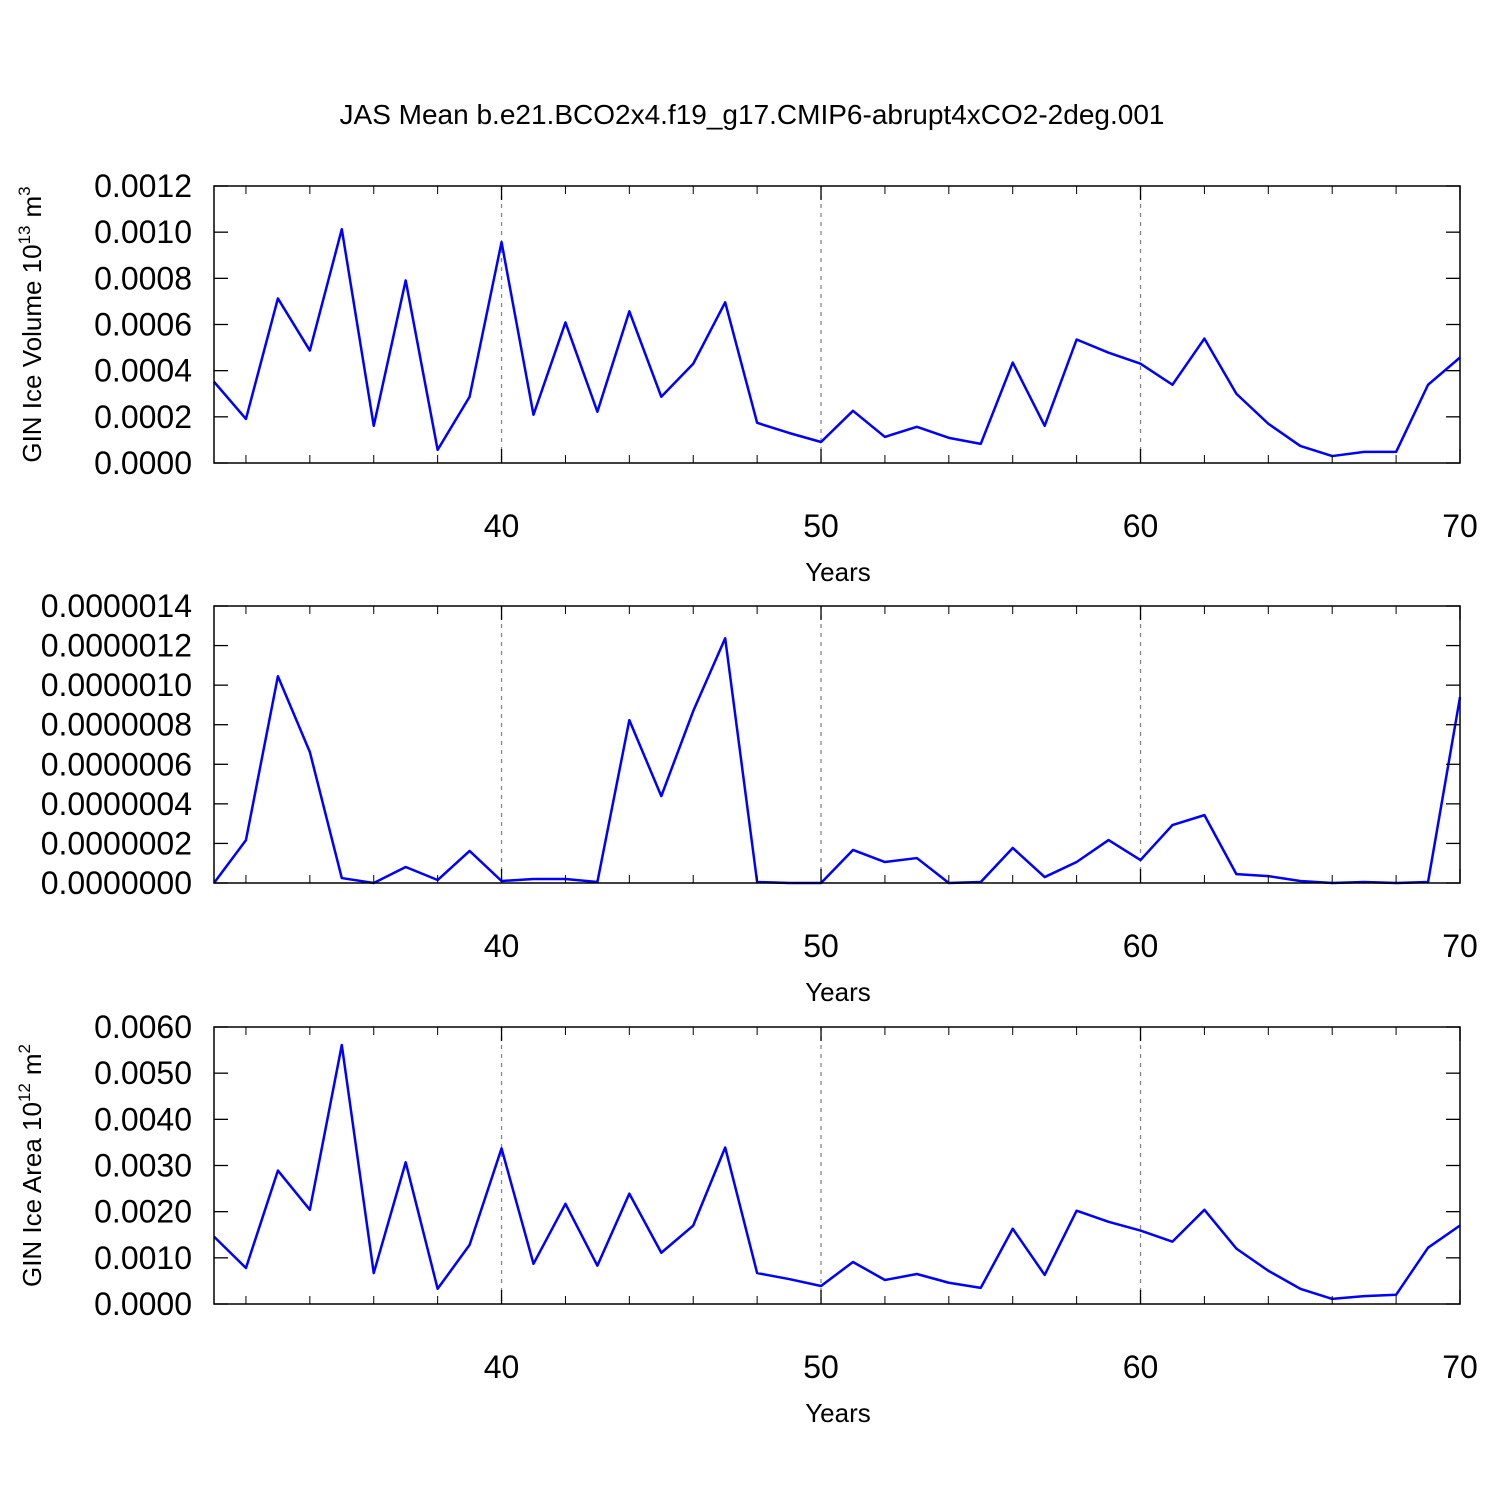 The width and height of the screenshot is (1500, 1500). What do you see at coordinates (24, 190) in the screenshot?
I see `y-axis-label-exponent: 3` at bounding box center [24, 190].